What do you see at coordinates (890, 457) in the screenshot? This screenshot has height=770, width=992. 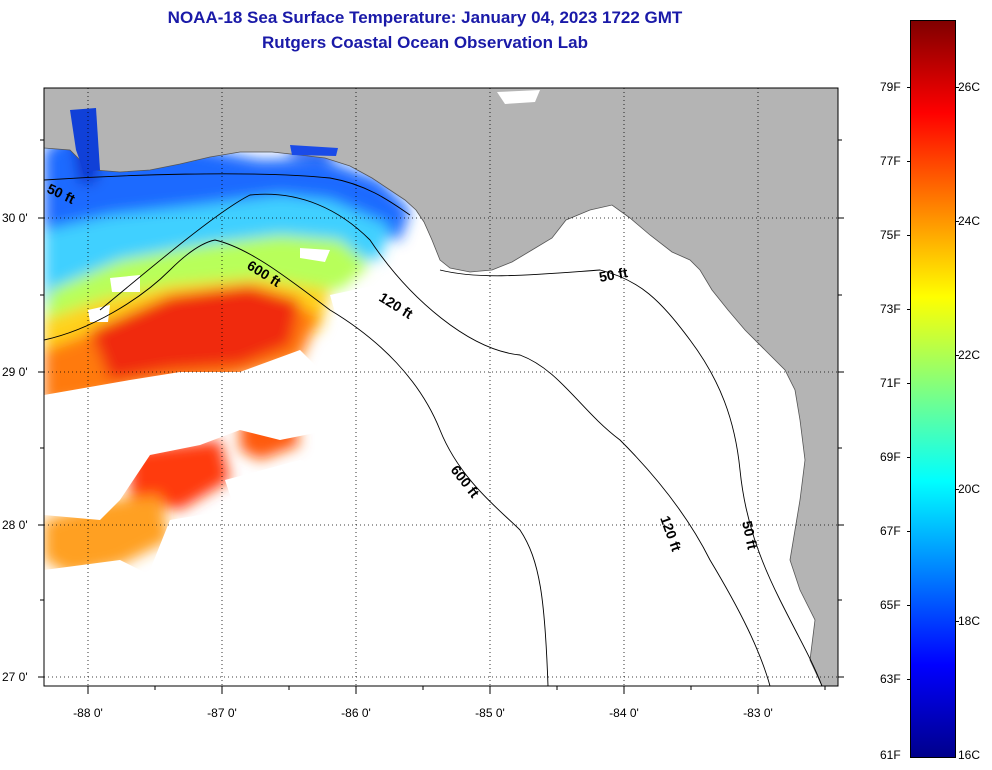 I see `colorbar-label-69f: 69F` at bounding box center [890, 457].